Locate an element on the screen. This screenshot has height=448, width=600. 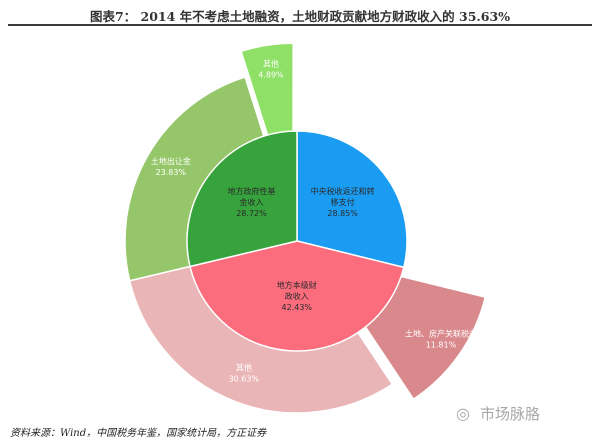
chart-title: 图表7： 2014 年不考虑土地融资，土地财政贡献地方财政收入的 35.63% is located at coordinates (300, 16).